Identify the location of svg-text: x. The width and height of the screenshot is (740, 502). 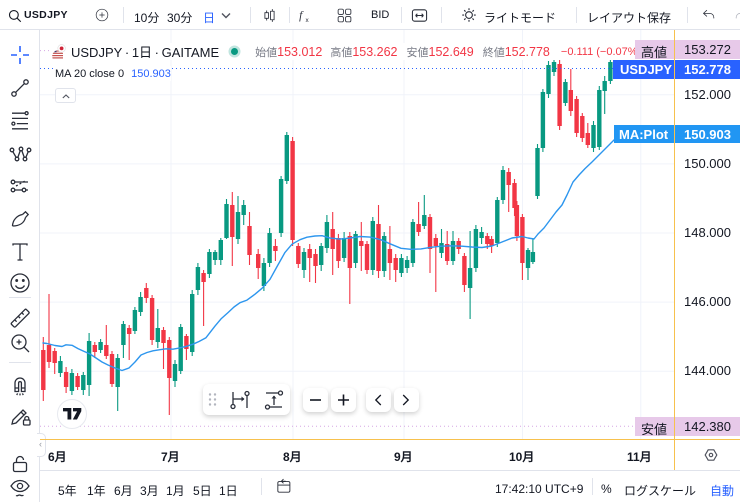
(308, 20).